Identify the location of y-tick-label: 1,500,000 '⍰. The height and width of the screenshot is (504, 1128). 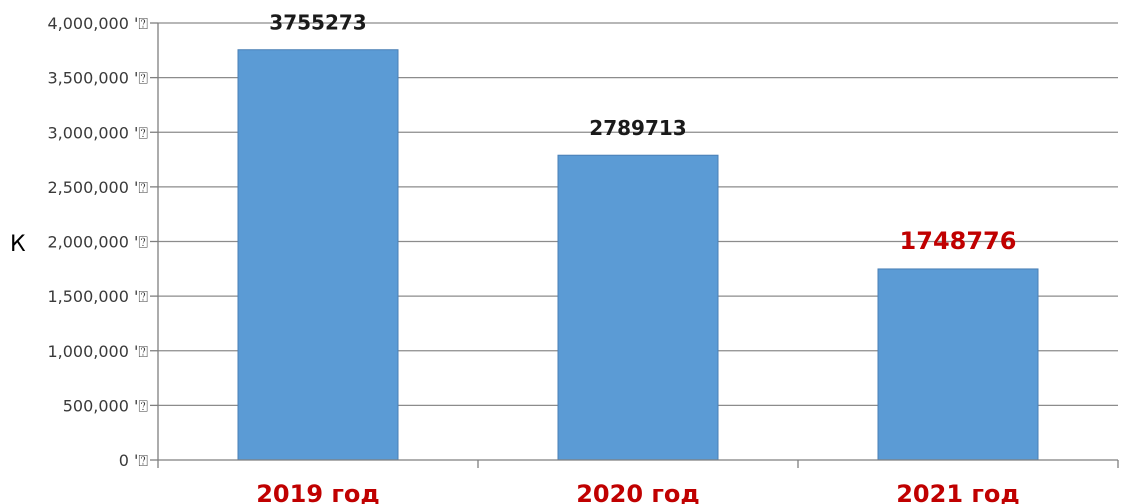
(97, 296).